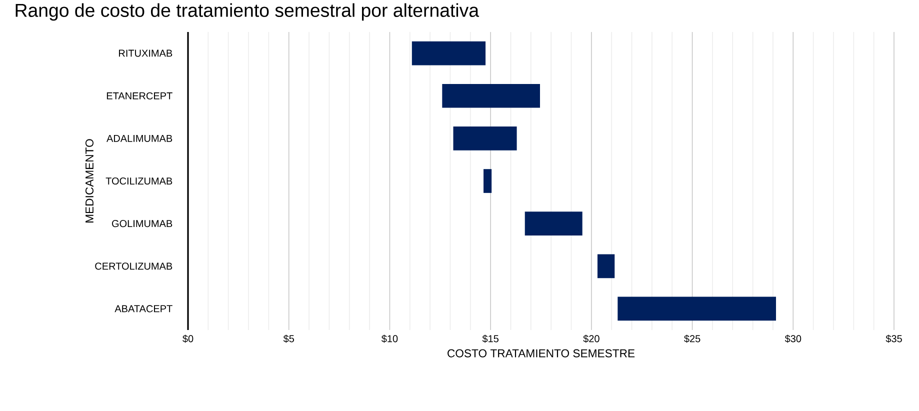 This screenshot has height=411, width=919. I want to click on x-tick-label: $0, so click(188, 338).